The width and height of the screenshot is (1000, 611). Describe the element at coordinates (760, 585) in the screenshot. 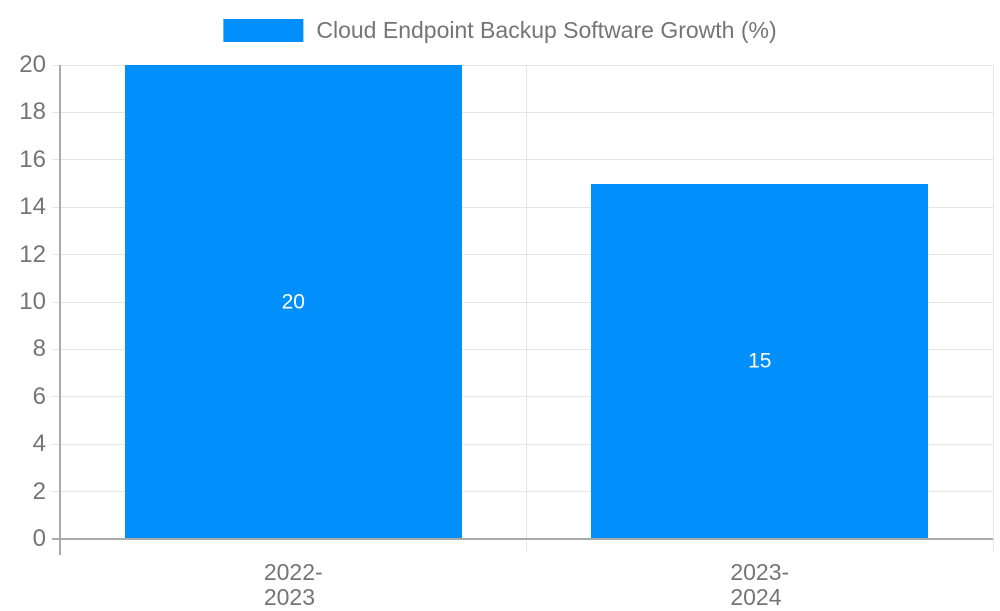

I see `x-axis-label: 2023-2024` at that location.